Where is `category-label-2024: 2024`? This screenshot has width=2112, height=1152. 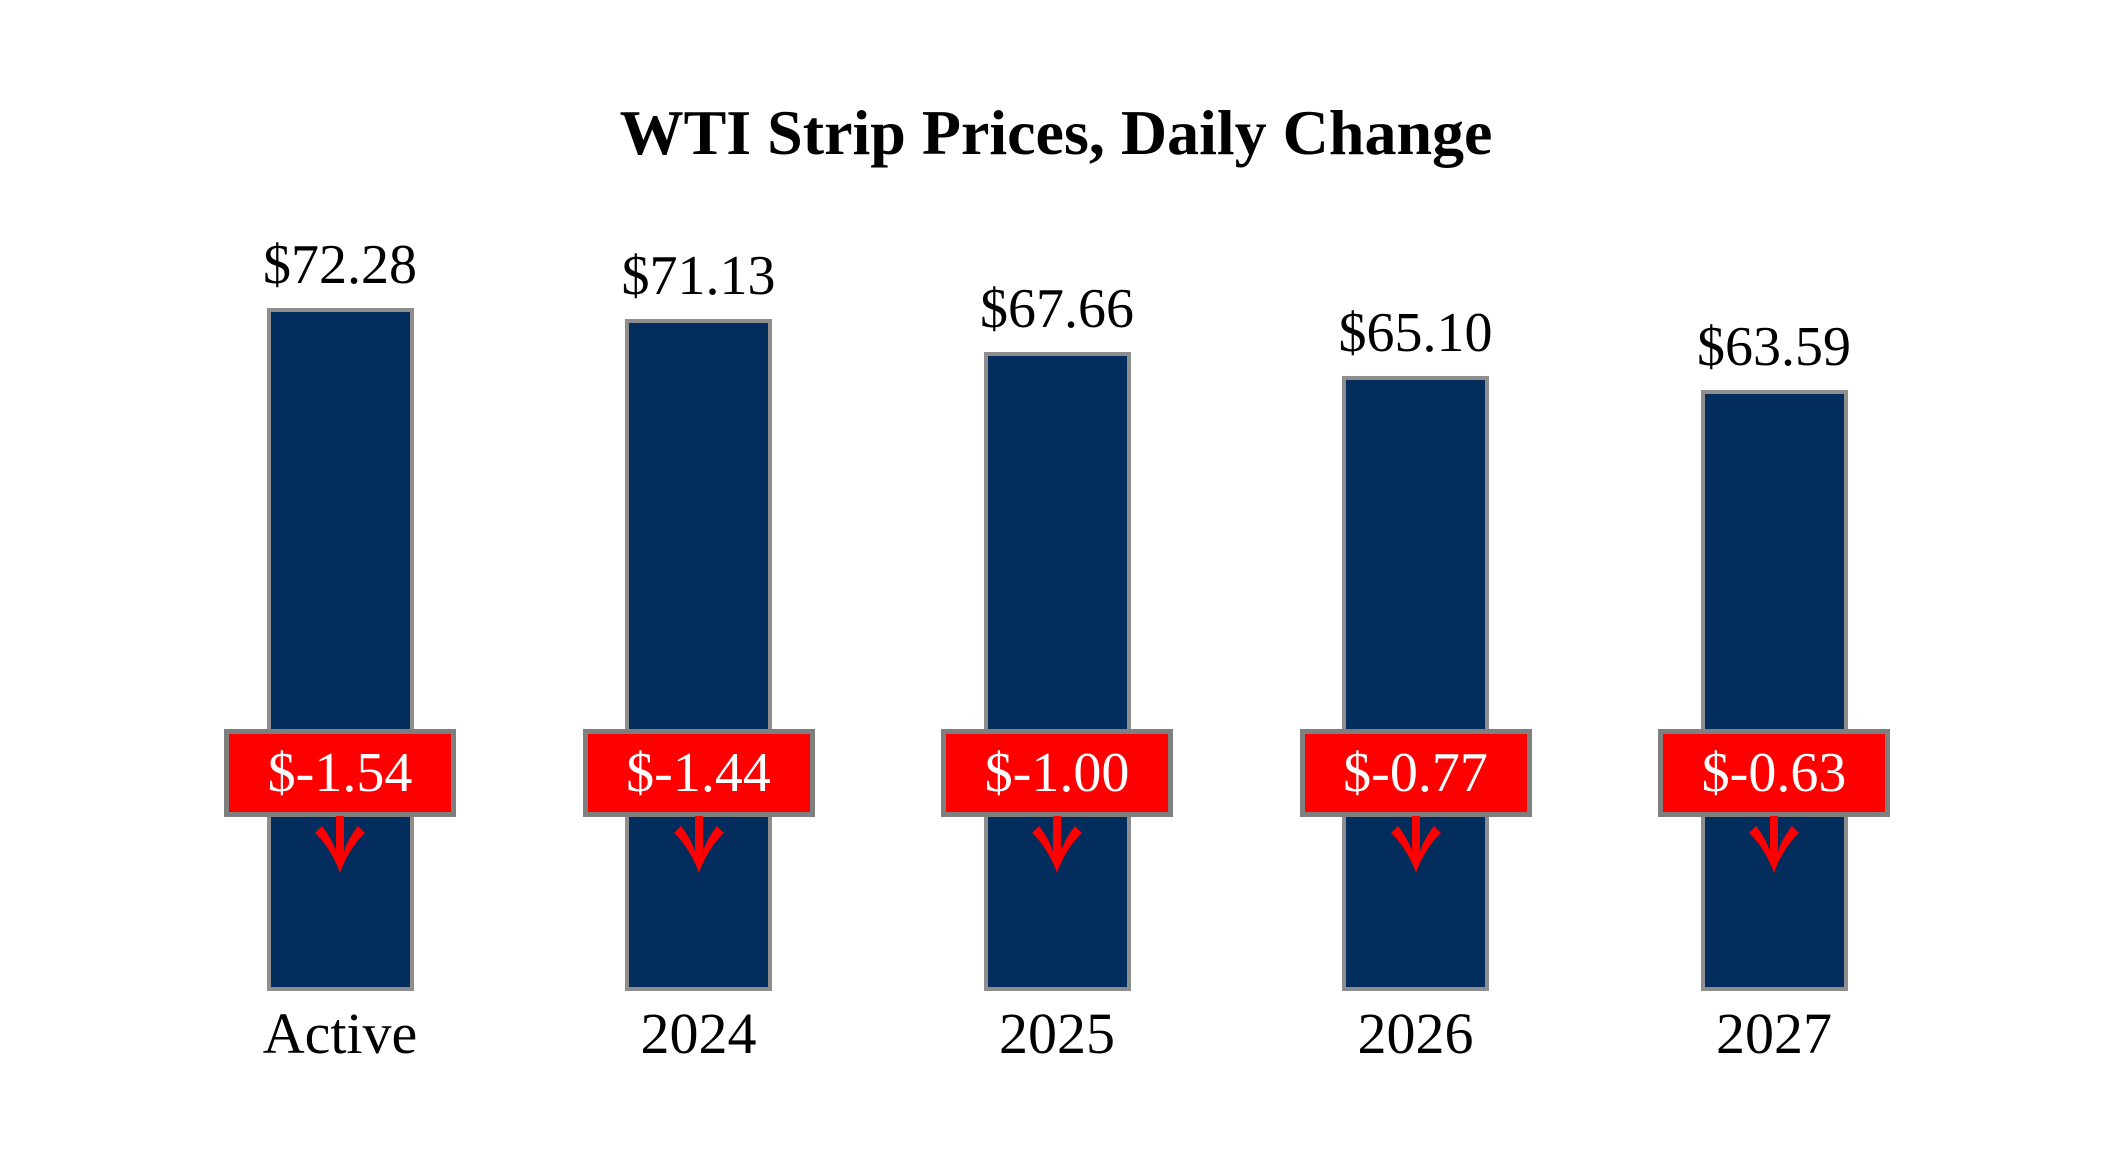 category-label-2024: 2024 is located at coordinates (698, 1033).